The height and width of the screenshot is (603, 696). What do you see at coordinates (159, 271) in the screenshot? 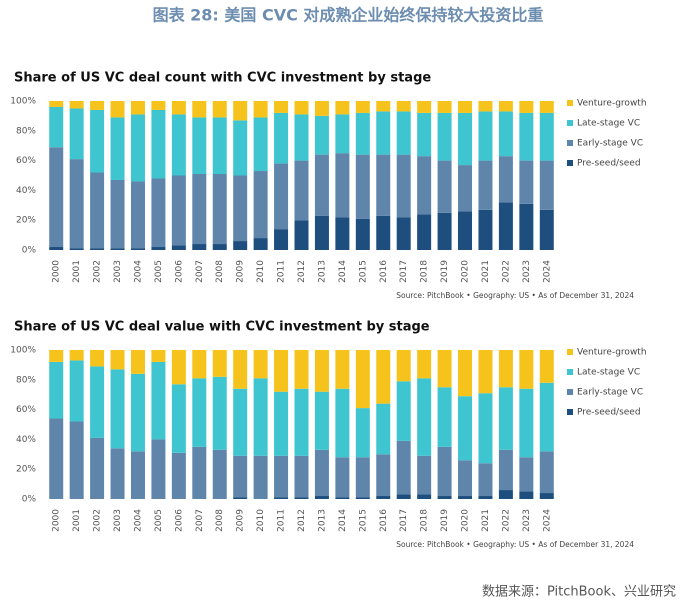
I see `x-tick-label: 2005` at bounding box center [159, 271].